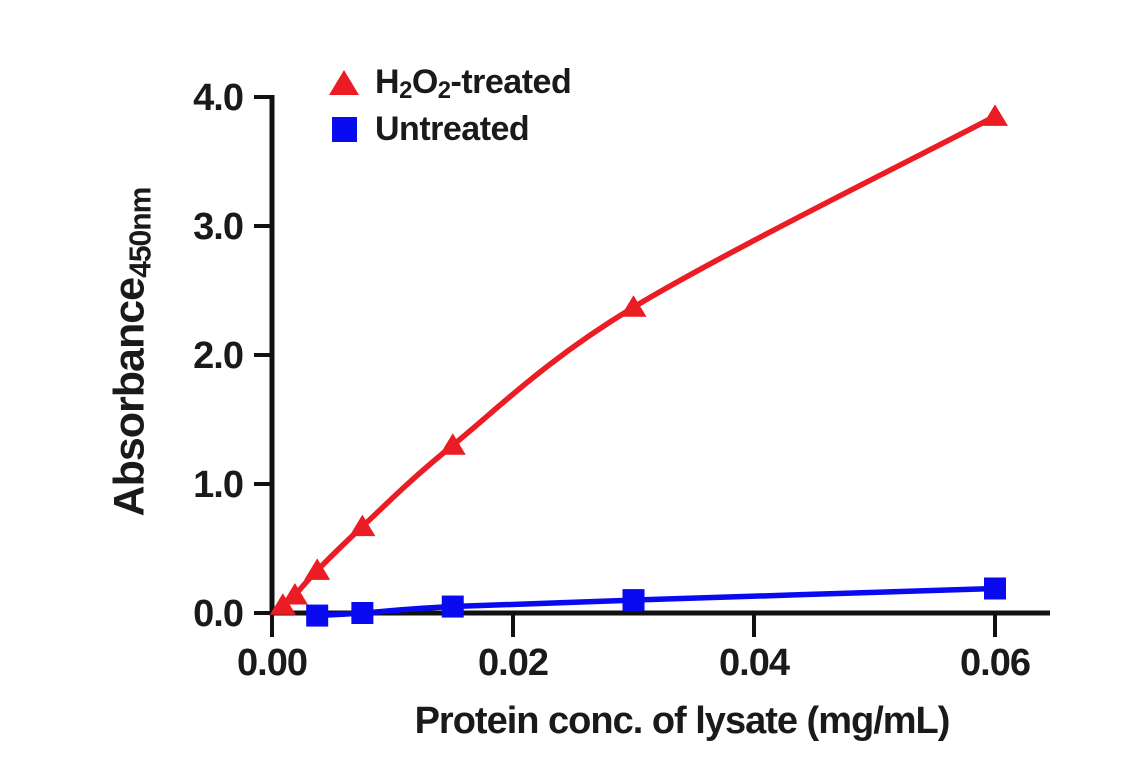  I want to click on legend-square-icon, so click(344, 129).